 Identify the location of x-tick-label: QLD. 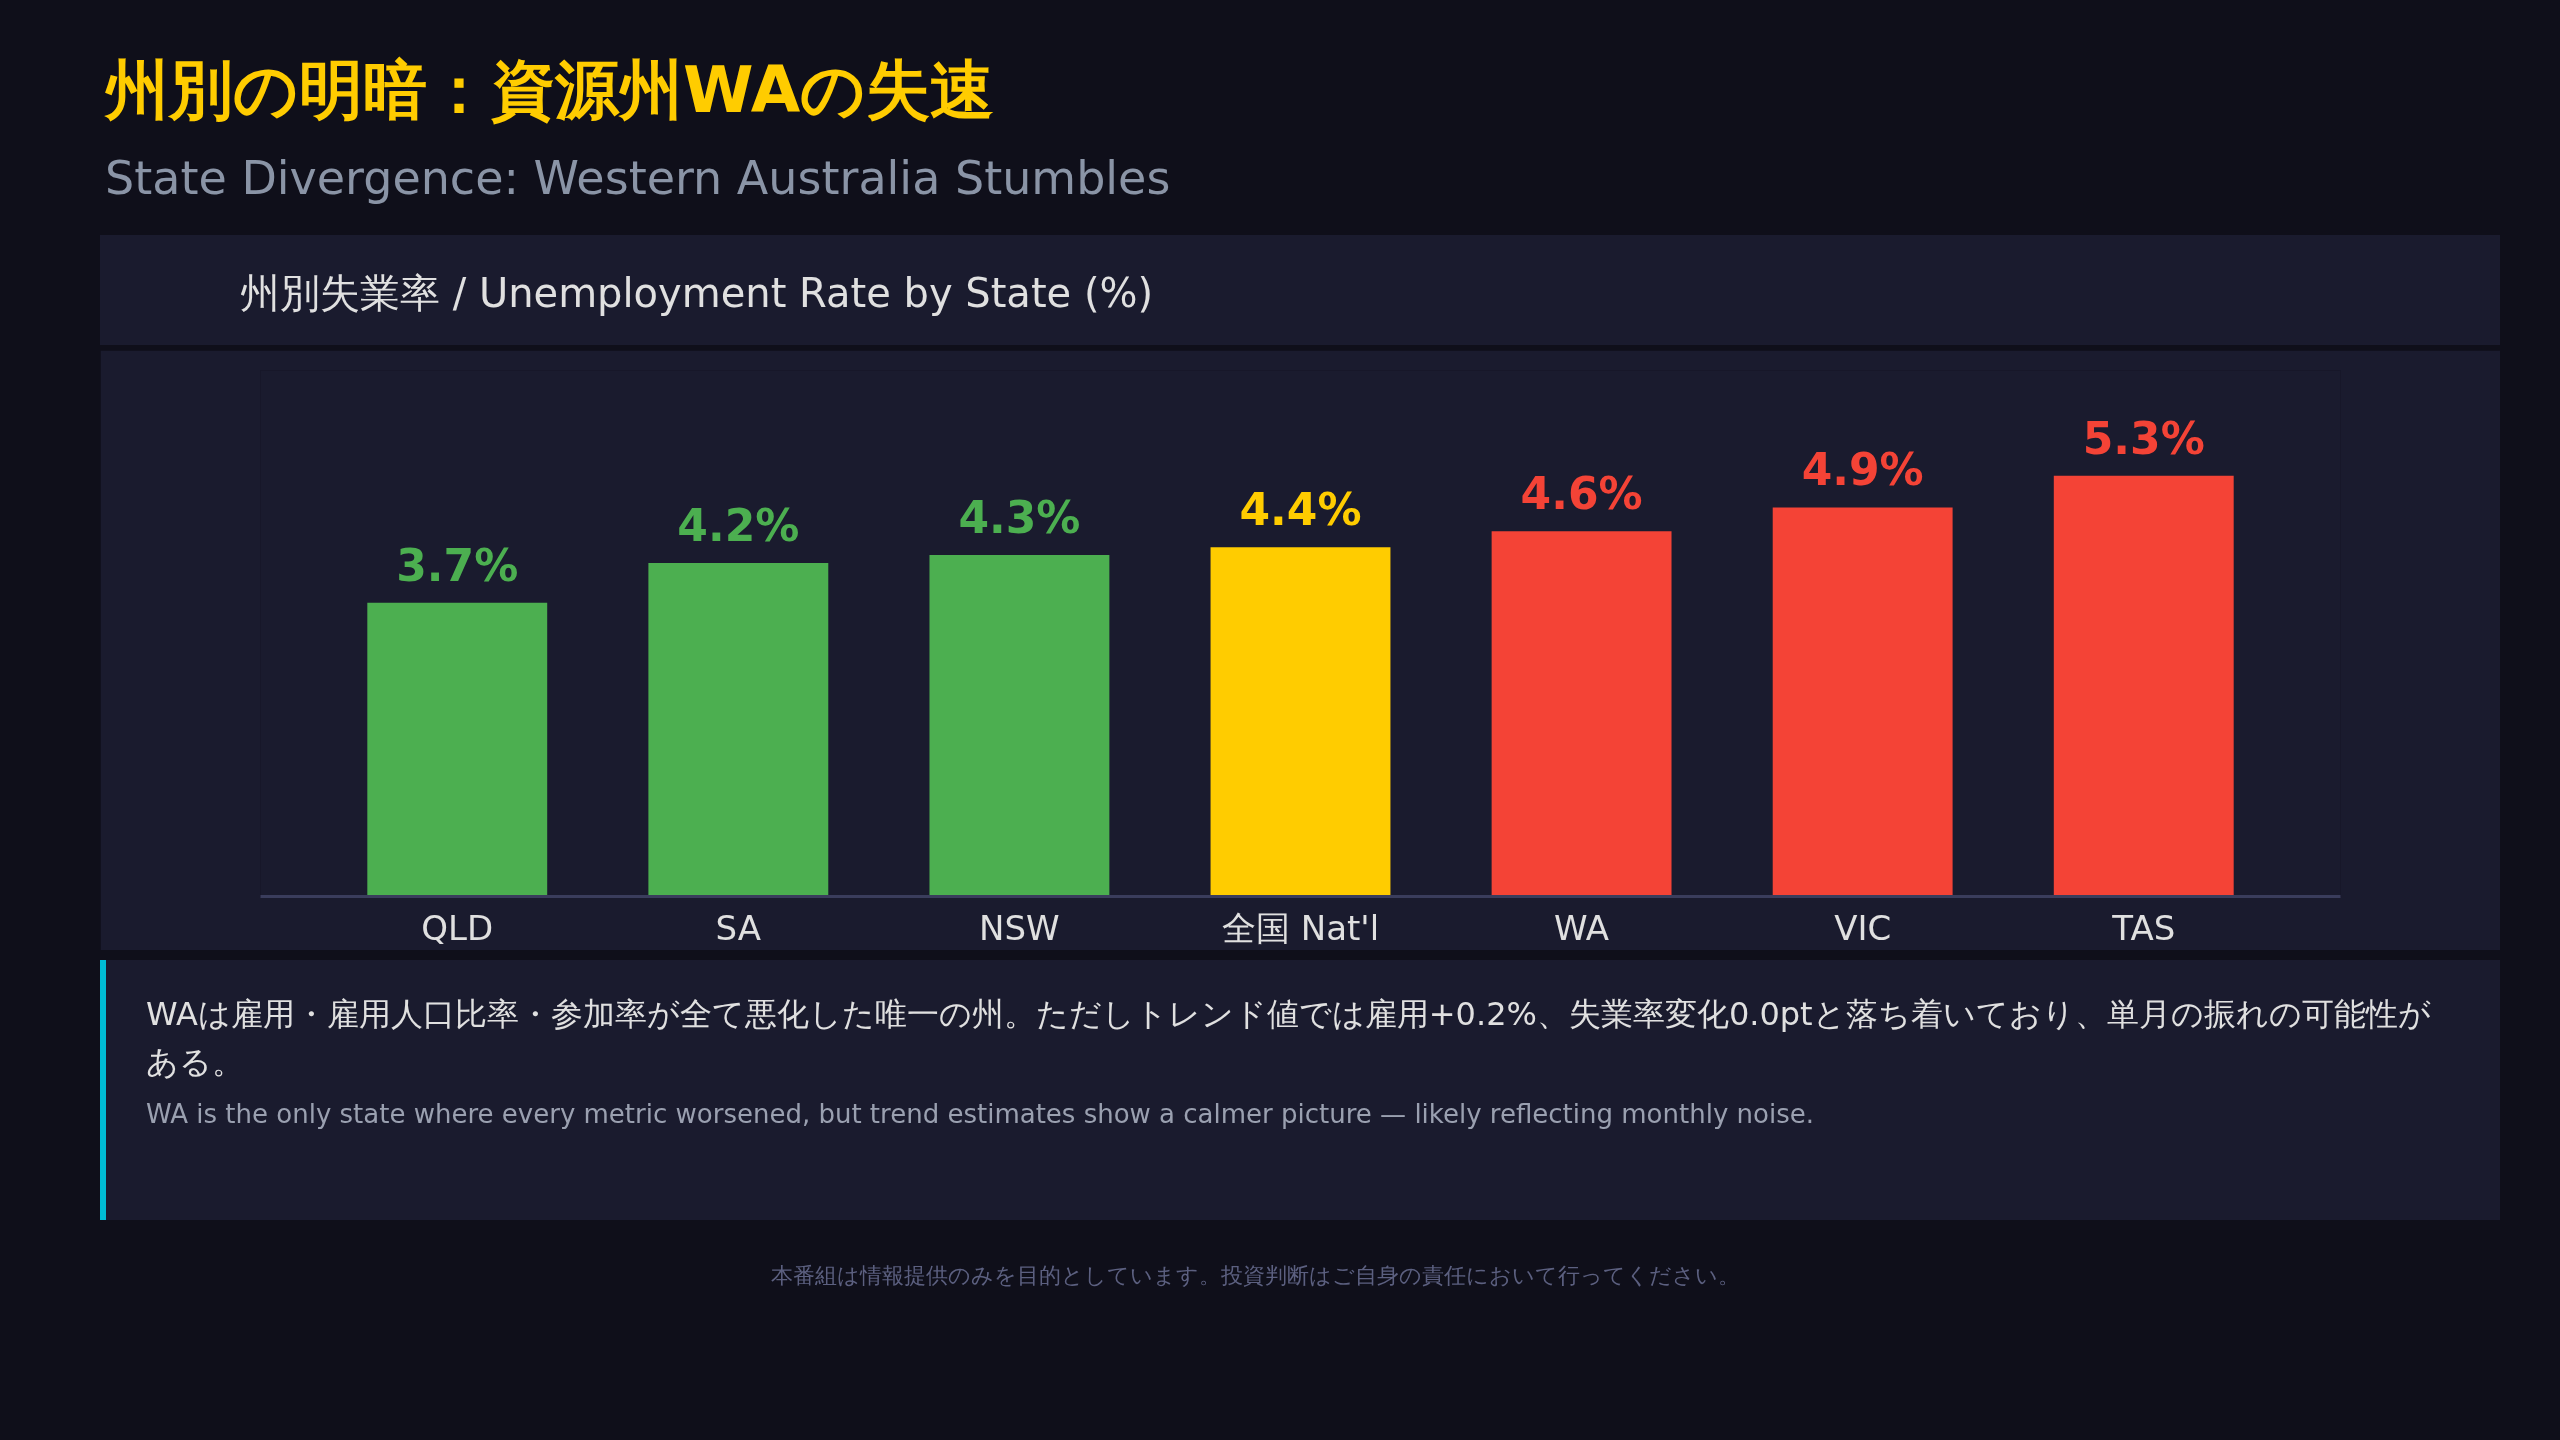
(457, 927).